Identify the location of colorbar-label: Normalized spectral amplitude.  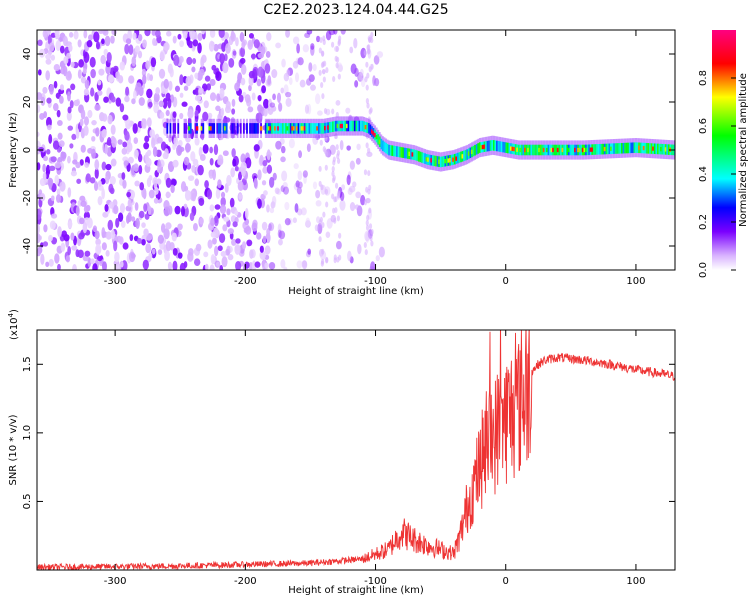
(743, 150).